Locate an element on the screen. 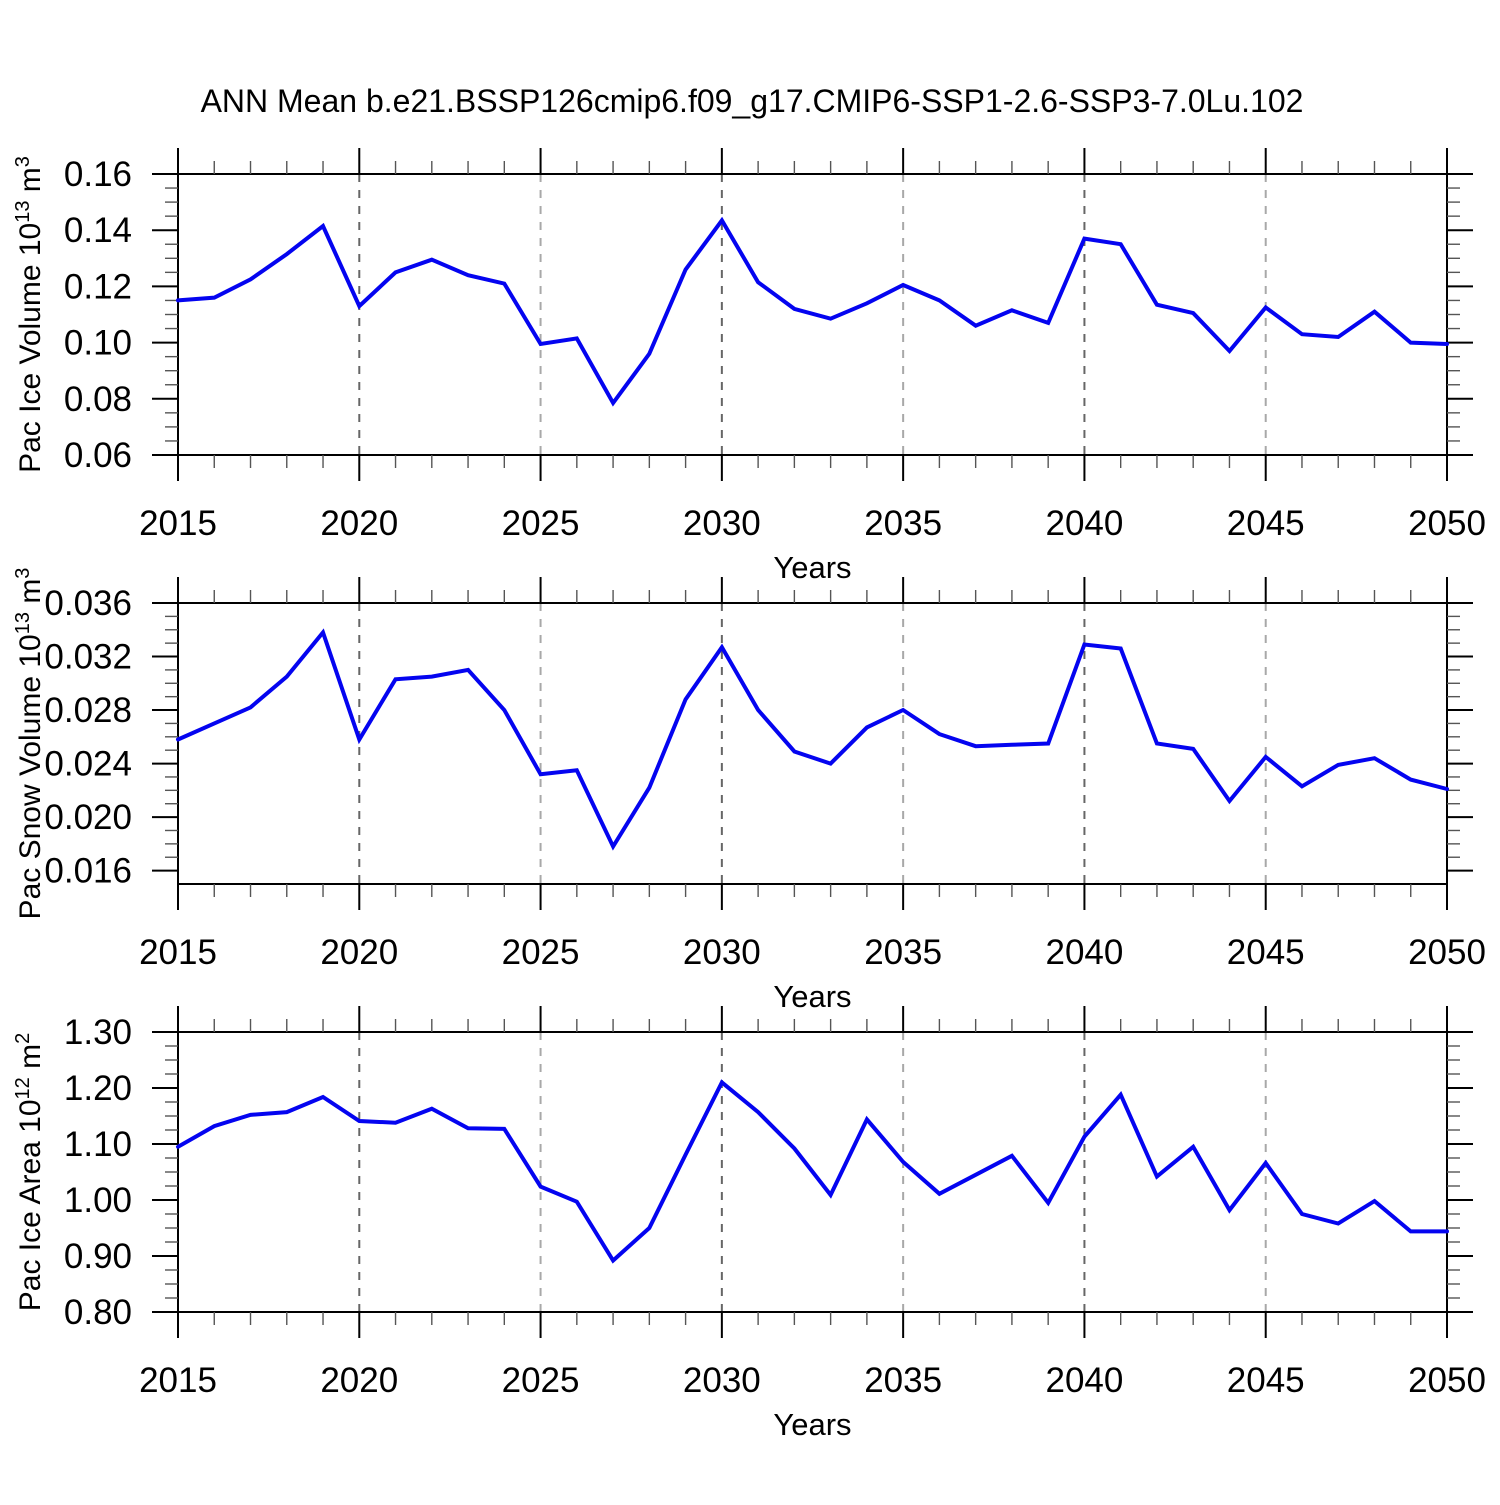  y-axis-label: Pac Snow Volume 1013 m3 is located at coordinates (29, 744).